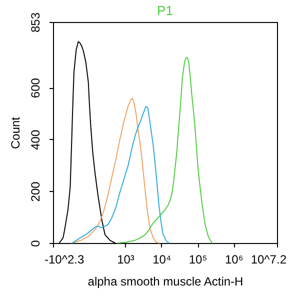 Image resolution: width=290 pixels, height=296 pixels. I want to click on x-tick-label: 10^7.2, so click(268, 259).